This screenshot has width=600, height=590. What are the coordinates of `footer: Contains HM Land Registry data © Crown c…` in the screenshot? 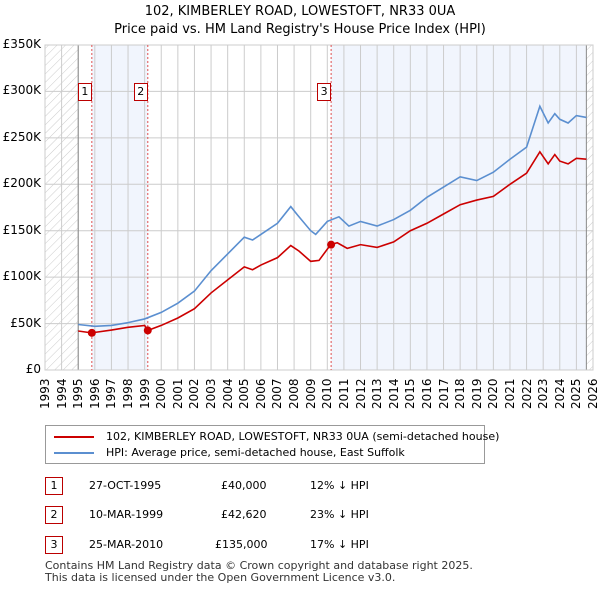 It's located at (259, 572).